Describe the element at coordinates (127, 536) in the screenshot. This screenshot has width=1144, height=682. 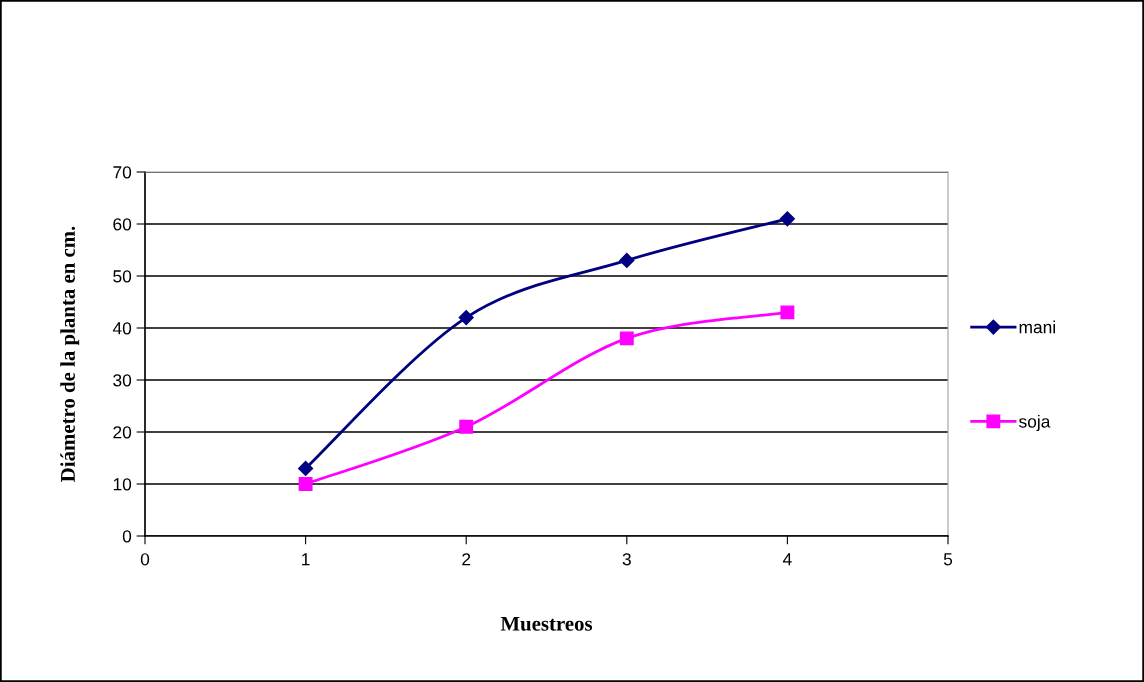
I see `y-tick-label: 0` at that location.